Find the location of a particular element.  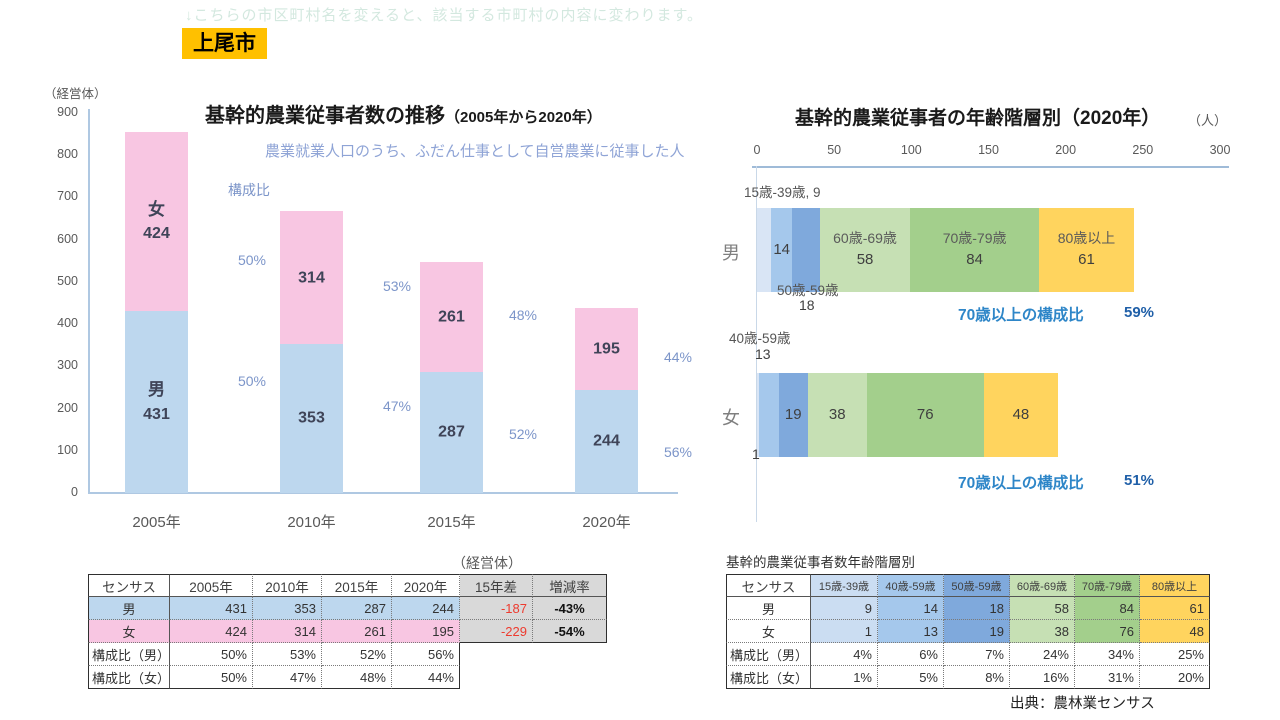

age-chart-title: 基幹的農業従事者の年齢階層別（2020年） is located at coordinates (978, 118).